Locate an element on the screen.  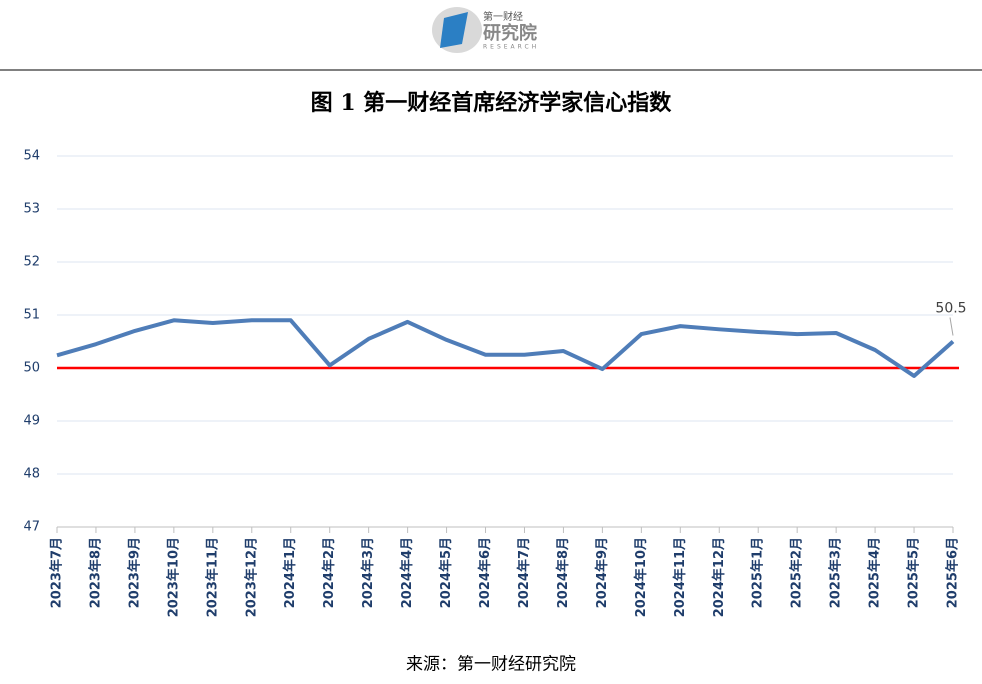
x-tick-label: 2024年6月 is located at coordinates (485, 572).